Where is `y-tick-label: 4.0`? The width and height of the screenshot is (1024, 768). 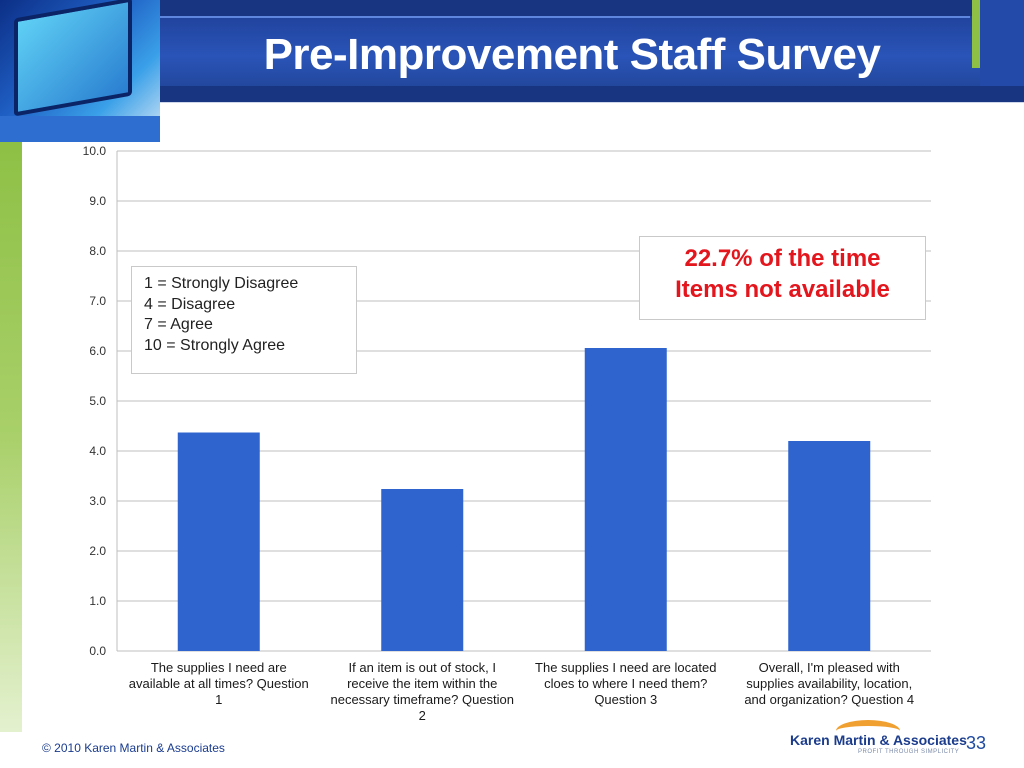 y-tick-label: 4.0 is located at coordinates (97, 451).